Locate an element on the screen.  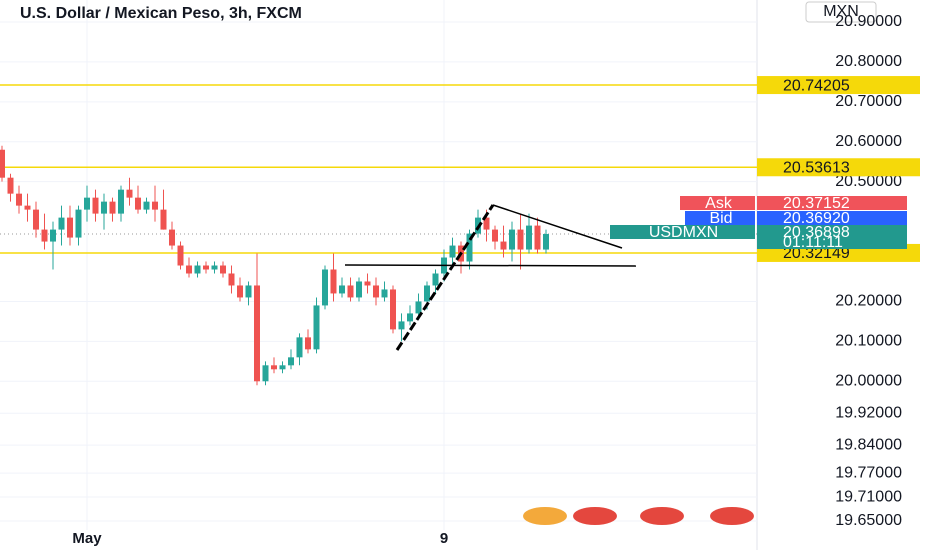
y-tick-label: 20.90000 is located at coordinates (868, 21).